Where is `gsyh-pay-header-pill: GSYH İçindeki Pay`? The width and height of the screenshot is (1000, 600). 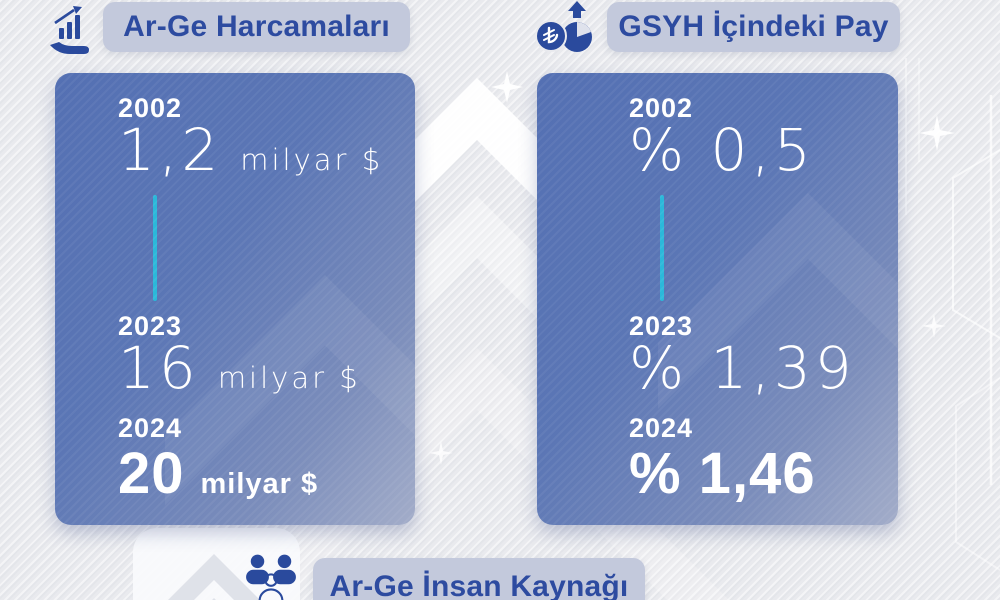 gsyh-pay-header-pill: GSYH İçindeki Pay is located at coordinates (753, 27).